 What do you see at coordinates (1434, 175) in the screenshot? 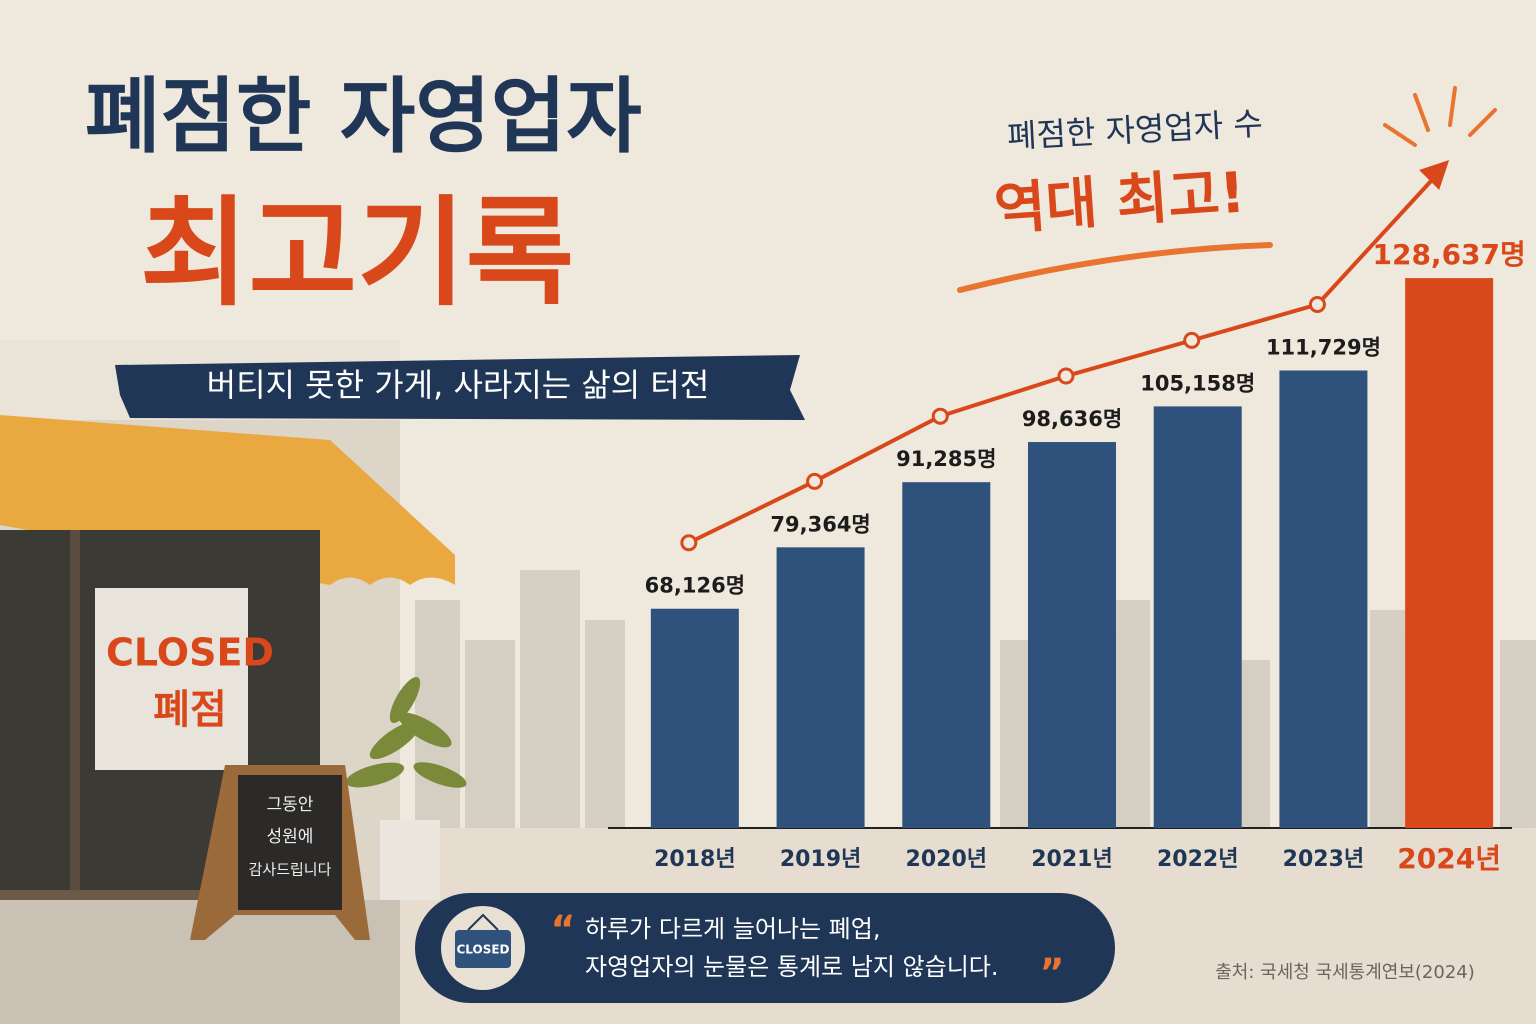
I see `arrow-head` at bounding box center [1434, 175].